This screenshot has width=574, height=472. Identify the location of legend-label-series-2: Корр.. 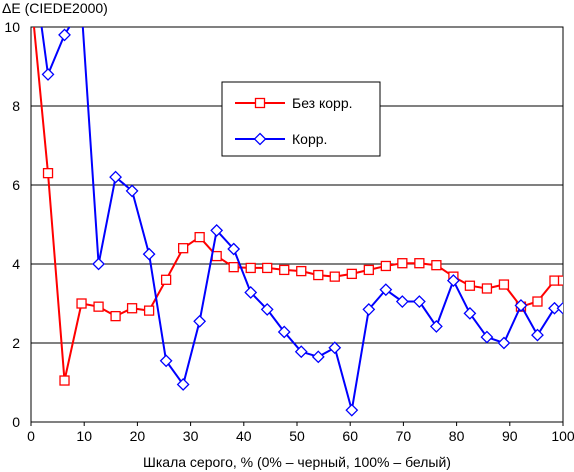
(309, 139).